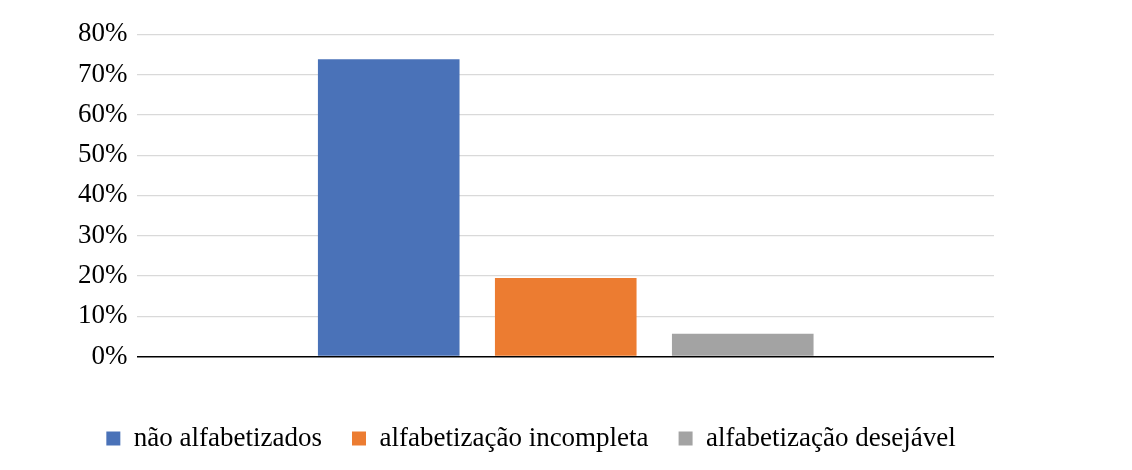 This screenshot has height=470, width=1132. I want to click on y-tick-label: 30%, so click(102, 233).